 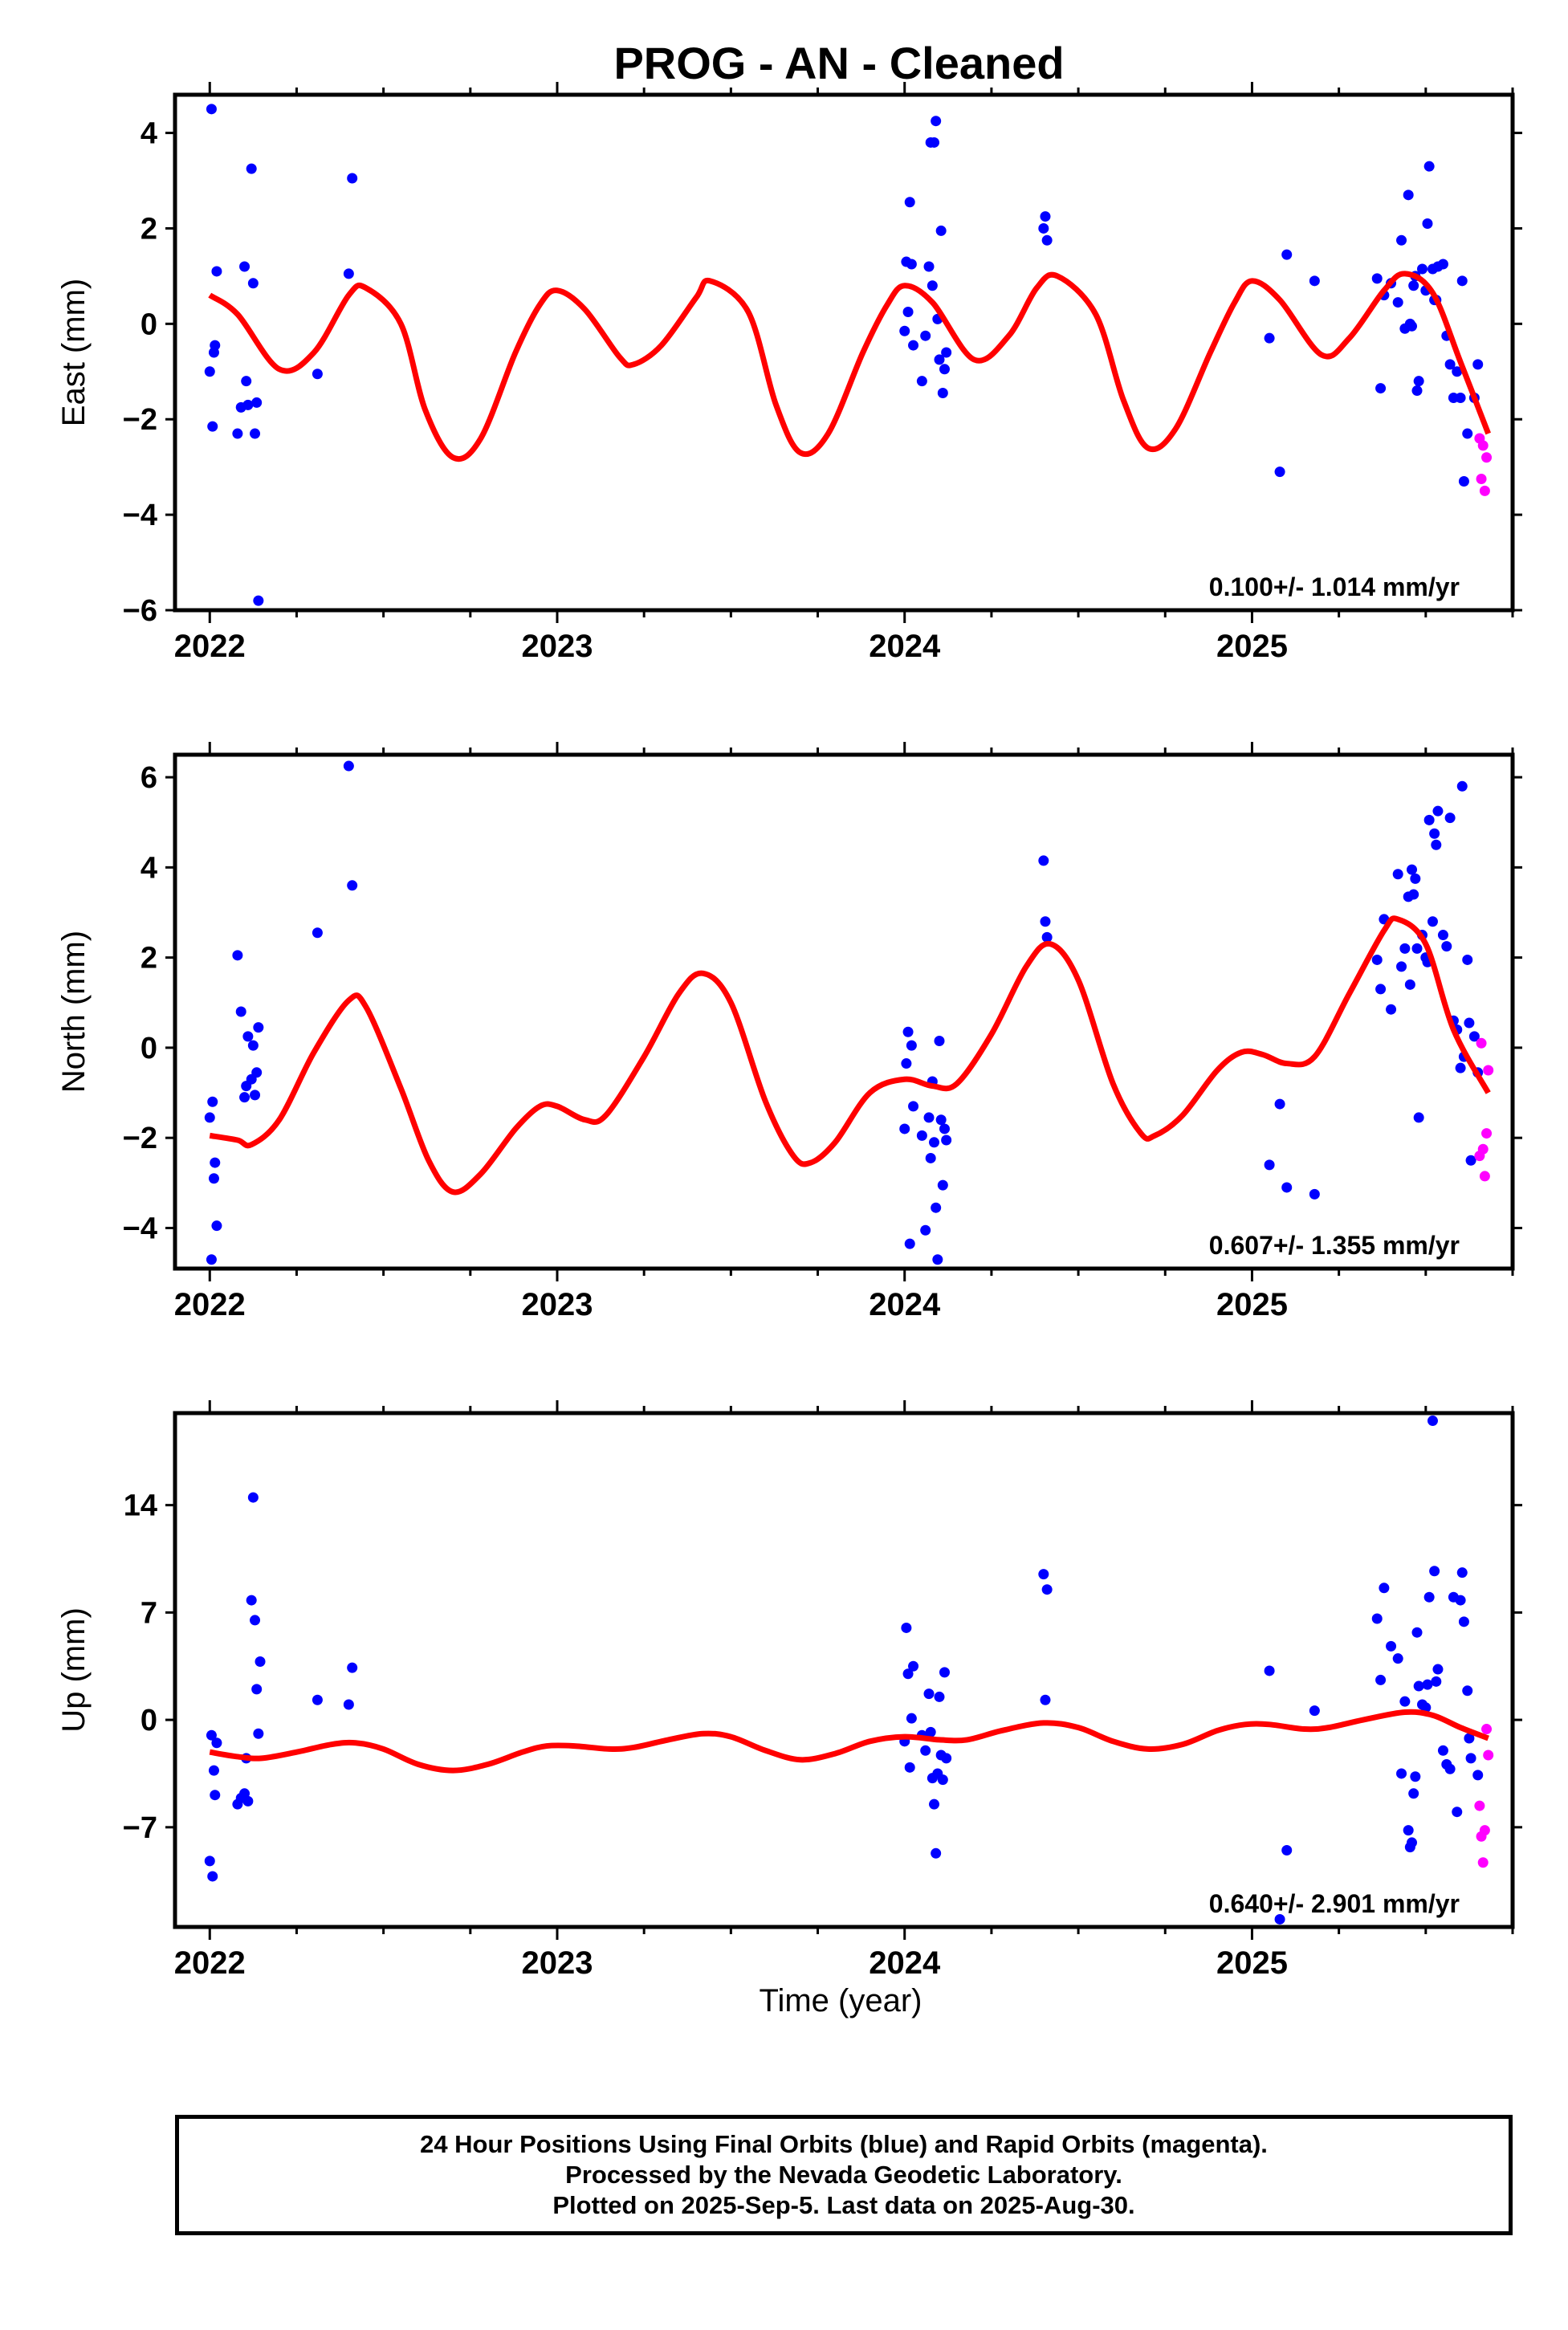 I want to click on east-y-tick-label: −6, so click(x=140, y=611).